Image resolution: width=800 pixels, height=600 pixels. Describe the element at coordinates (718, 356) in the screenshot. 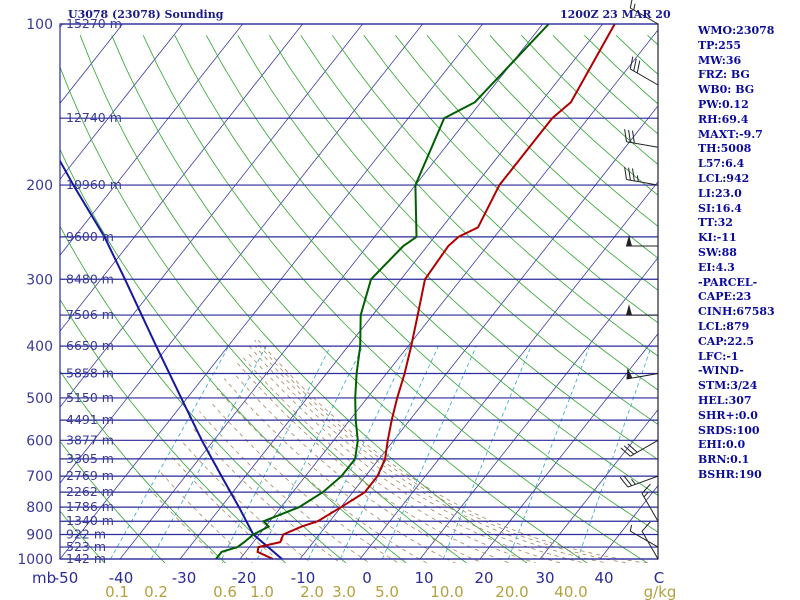

I see `index-entry: LFC:-1` at that location.